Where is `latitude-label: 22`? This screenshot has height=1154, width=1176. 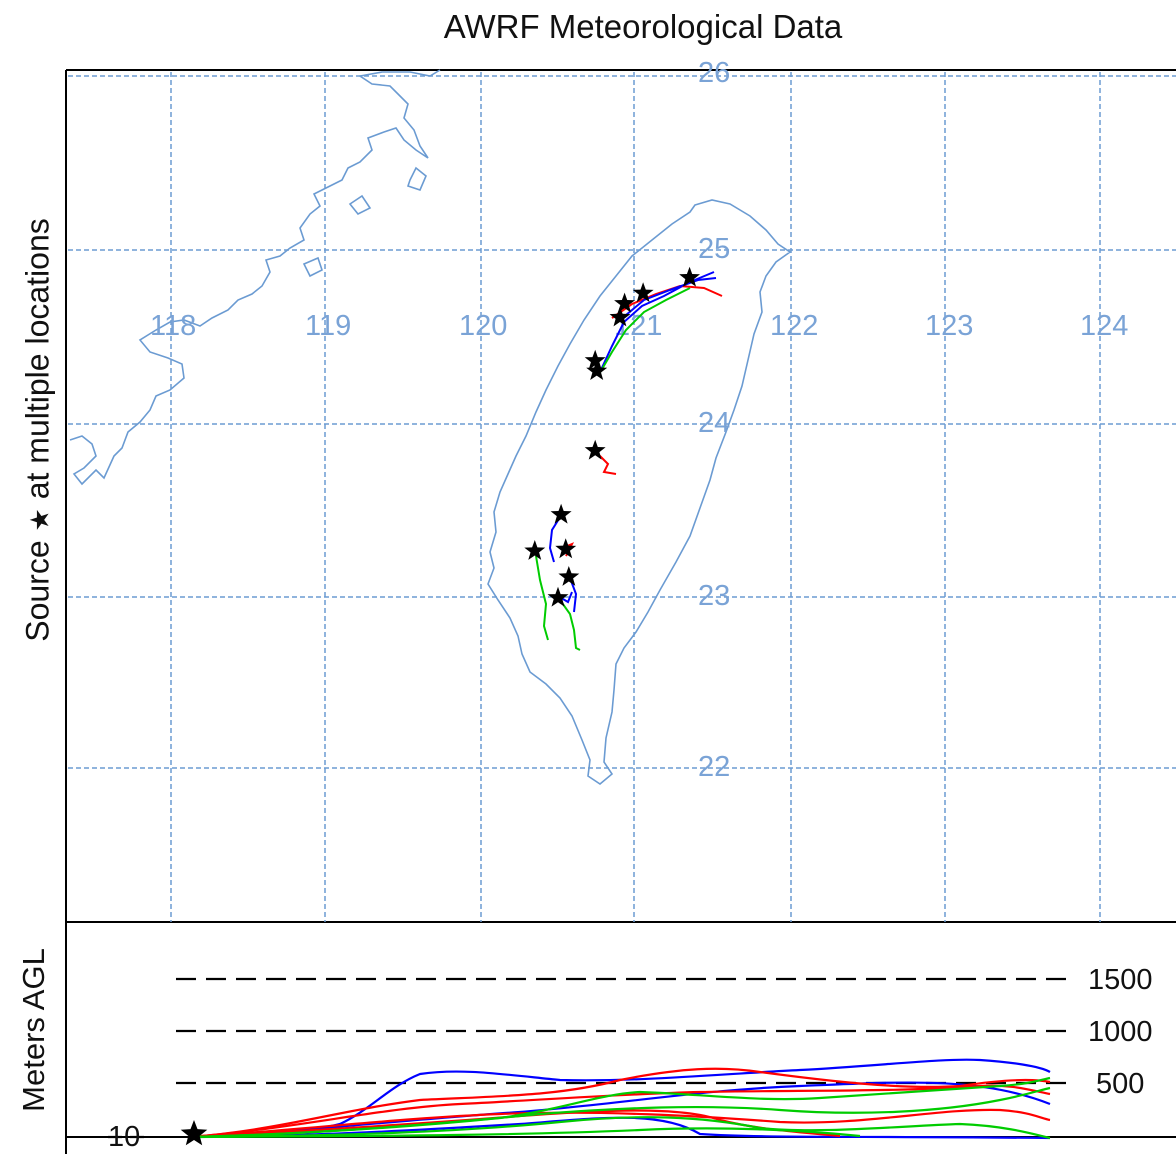
latitude-label: 22 is located at coordinates (714, 767).